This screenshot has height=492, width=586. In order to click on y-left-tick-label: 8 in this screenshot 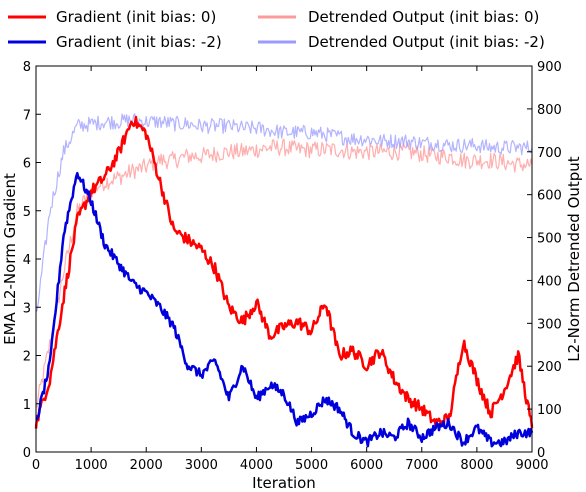, I will do `click(27, 67)`.